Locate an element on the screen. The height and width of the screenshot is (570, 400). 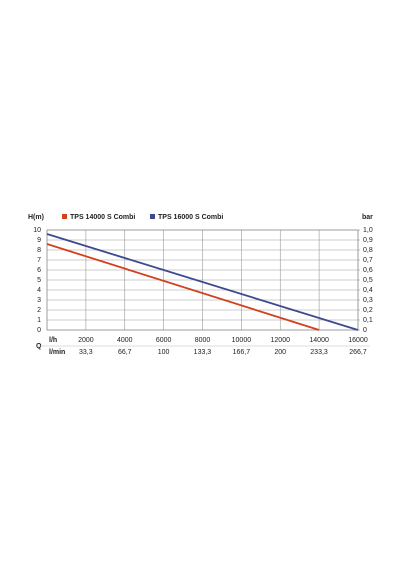
y2-tick-label: 0,5 is located at coordinates (368, 280).